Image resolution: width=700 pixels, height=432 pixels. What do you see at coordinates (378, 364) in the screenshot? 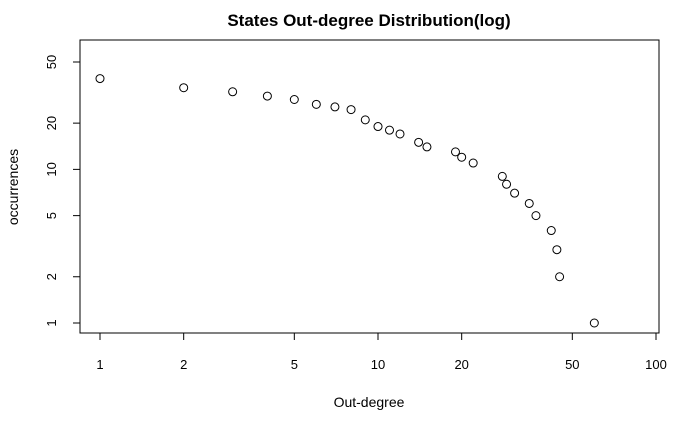
I see `x-tick-label: 10` at bounding box center [378, 364].